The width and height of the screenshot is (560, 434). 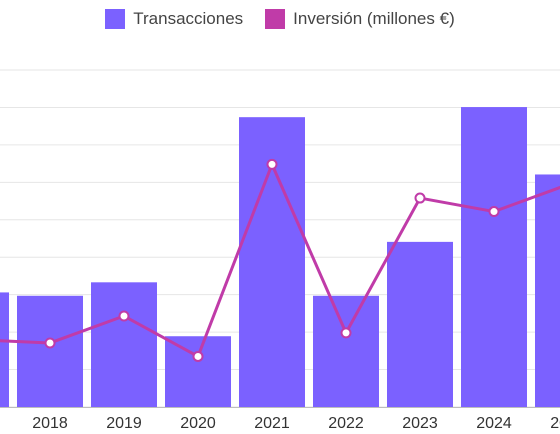 I want to click on bar-2018, so click(x=50, y=351).